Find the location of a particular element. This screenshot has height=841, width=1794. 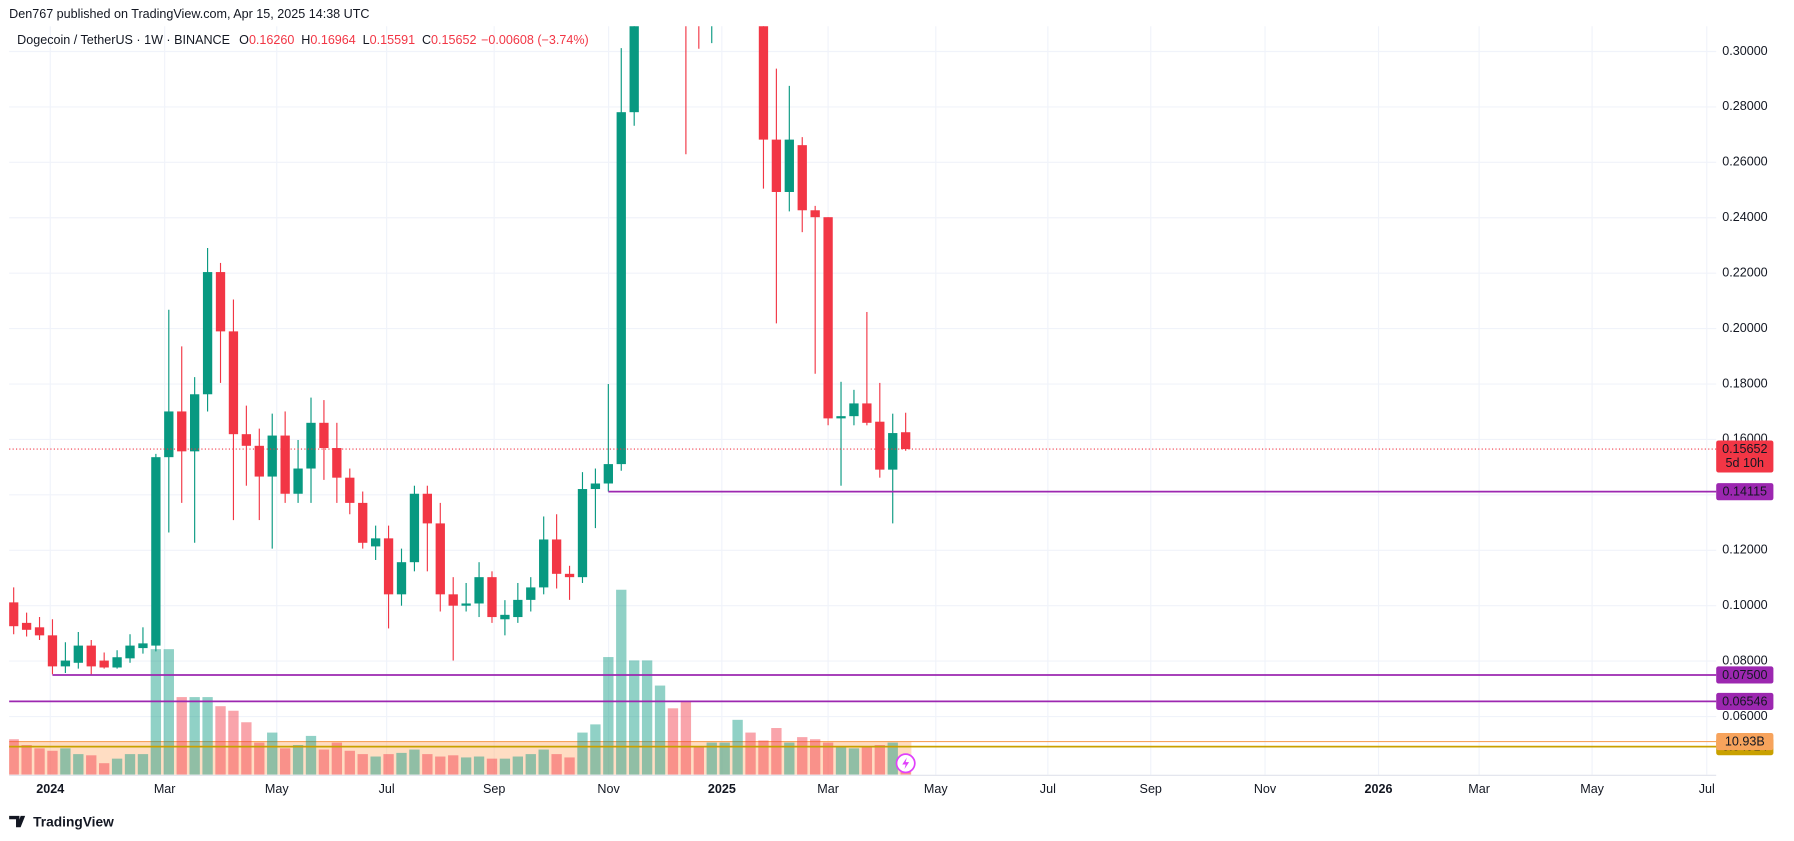

last-price-label: 0.15652 is located at coordinates (1744, 449).